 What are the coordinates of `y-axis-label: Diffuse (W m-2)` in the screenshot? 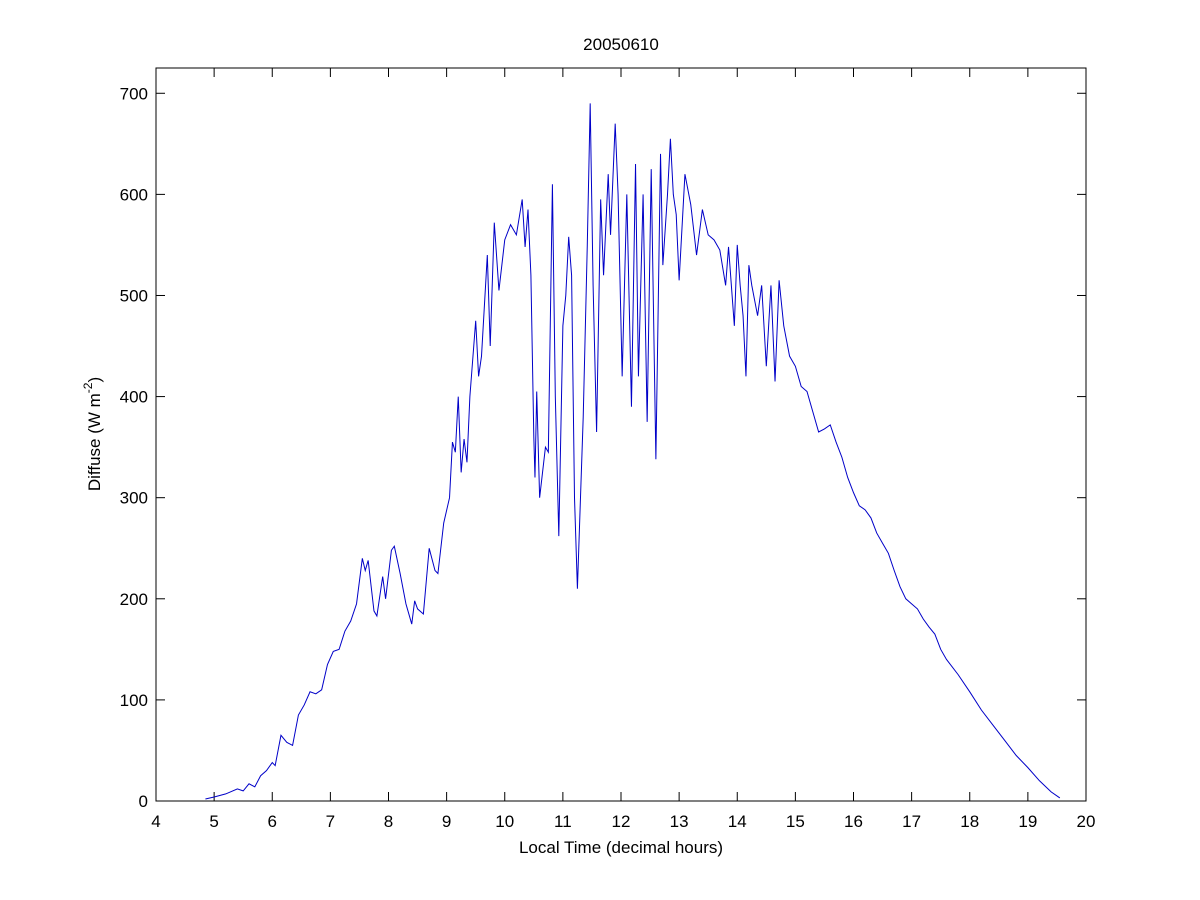 It's located at (92, 434).